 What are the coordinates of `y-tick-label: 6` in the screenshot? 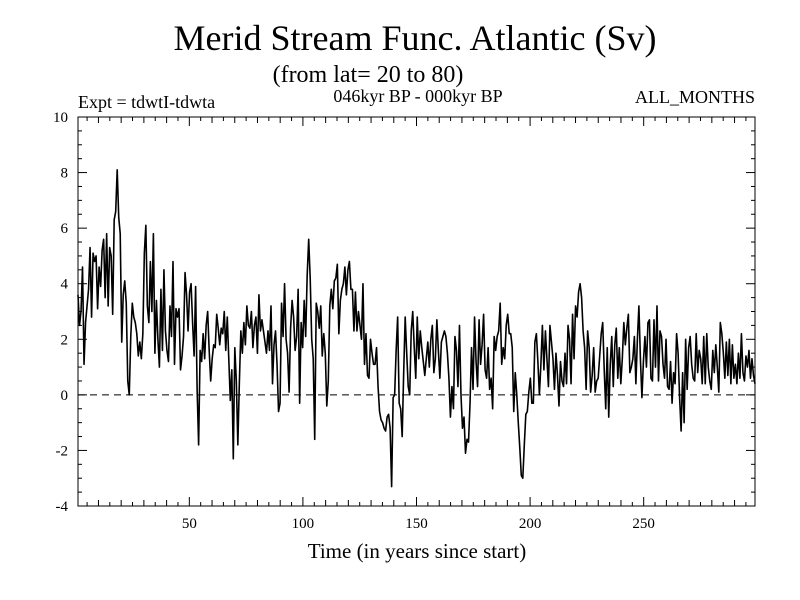 It's located at (65, 229).